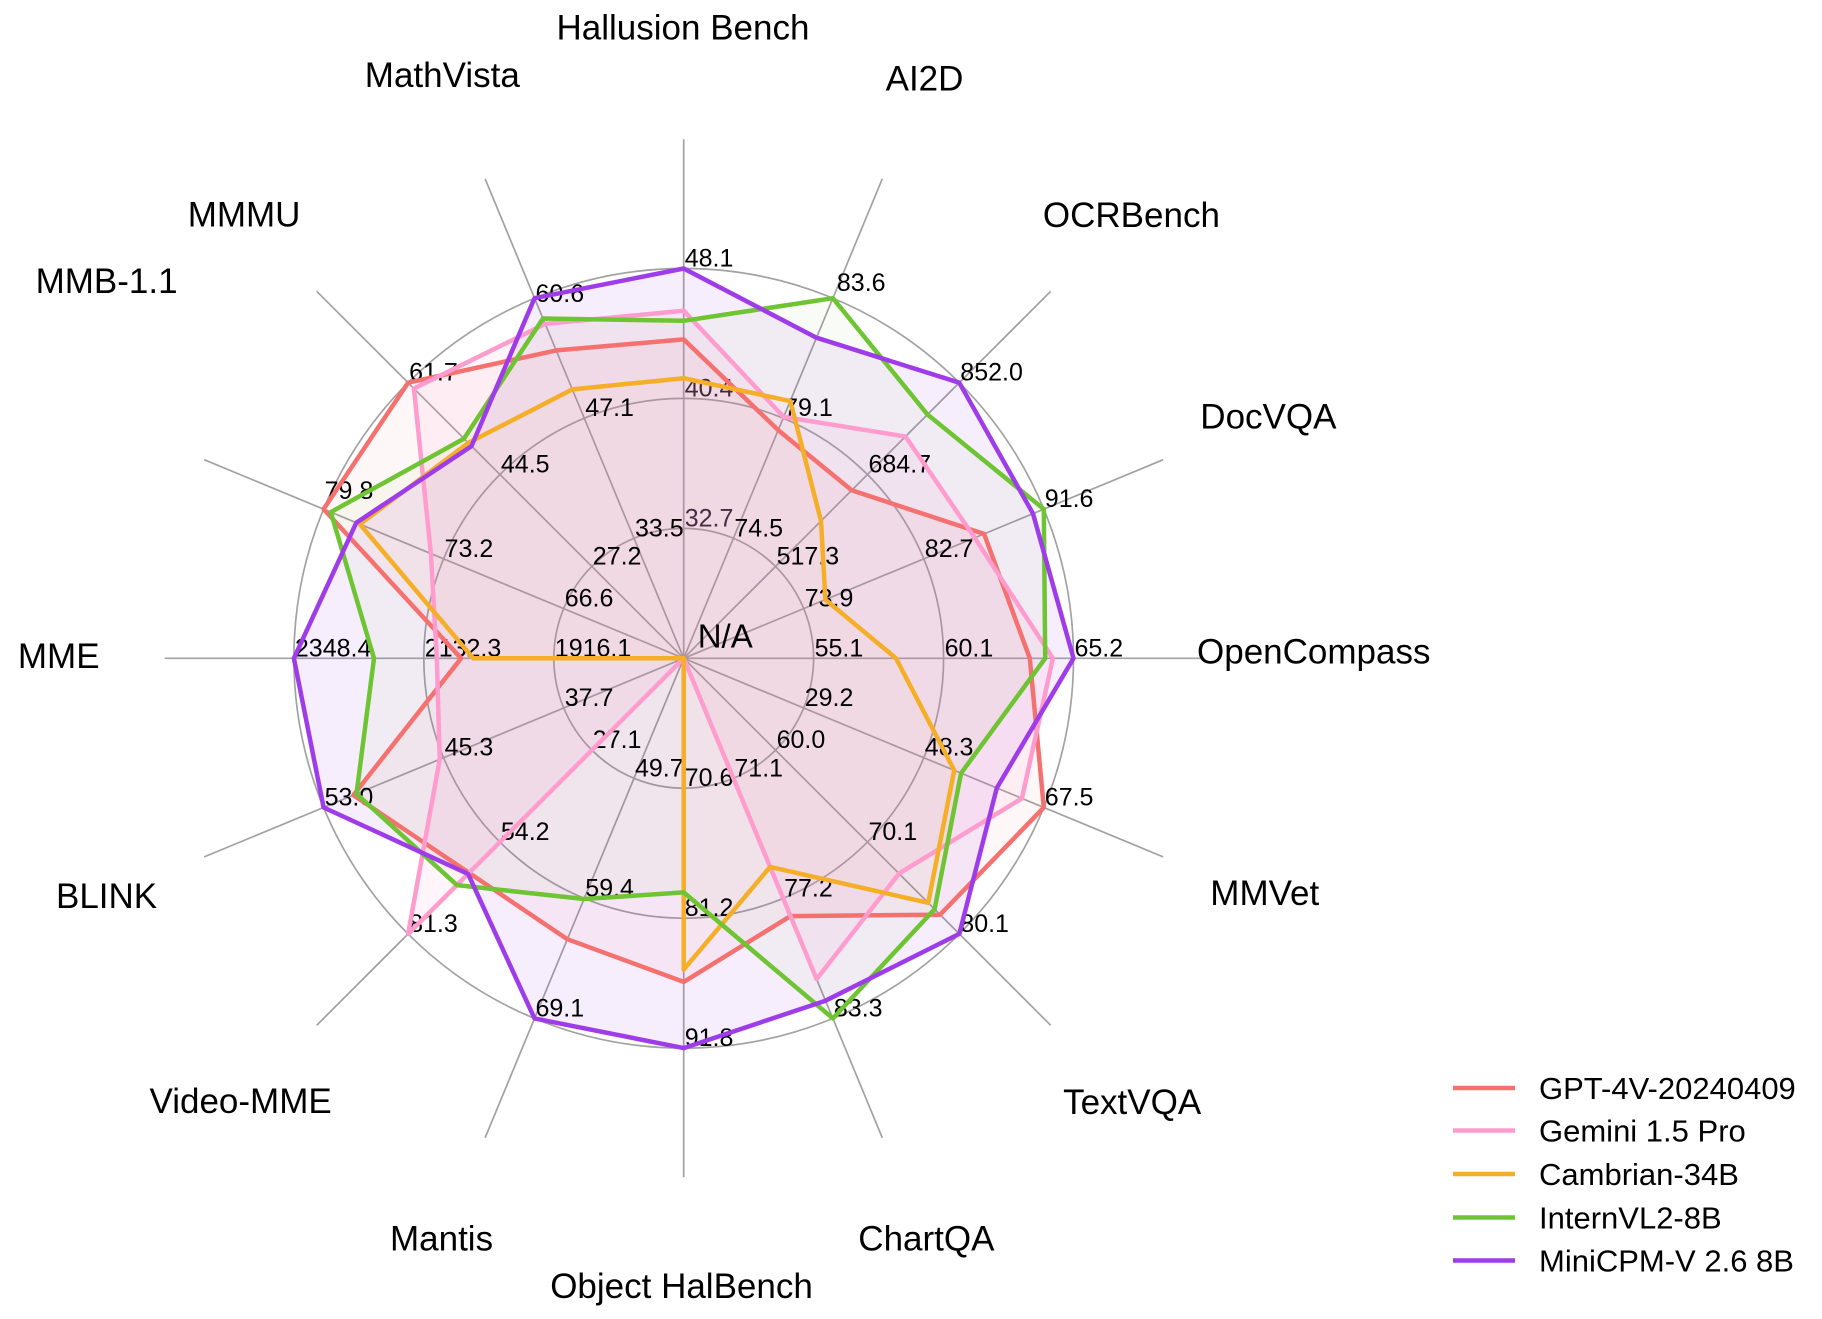 The width and height of the screenshot is (1822, 1319). Describe the element at coordinates (829, 599) in the screenshot. I see `svg-text: 73.9` at that location.